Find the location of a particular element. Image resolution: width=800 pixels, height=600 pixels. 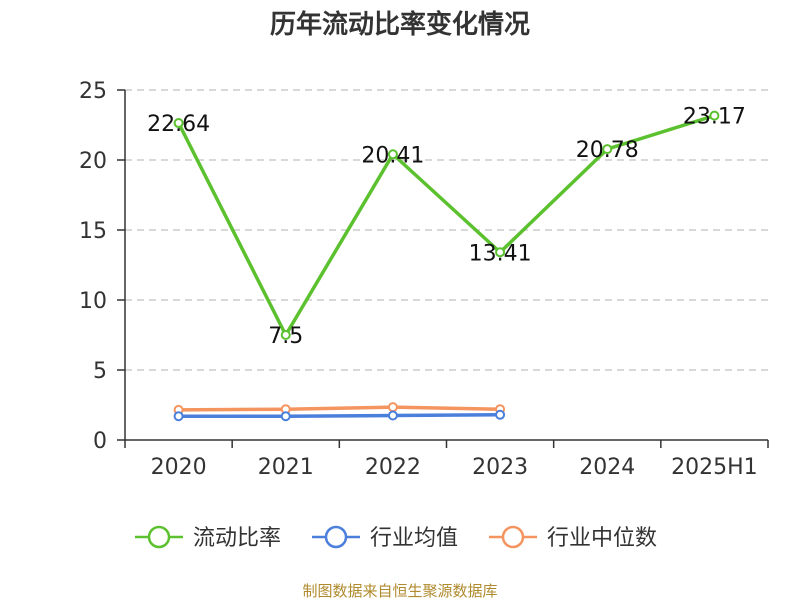

source-note: 制图数据来自恒生聚源数据库 is located at coordinates (399, 591).